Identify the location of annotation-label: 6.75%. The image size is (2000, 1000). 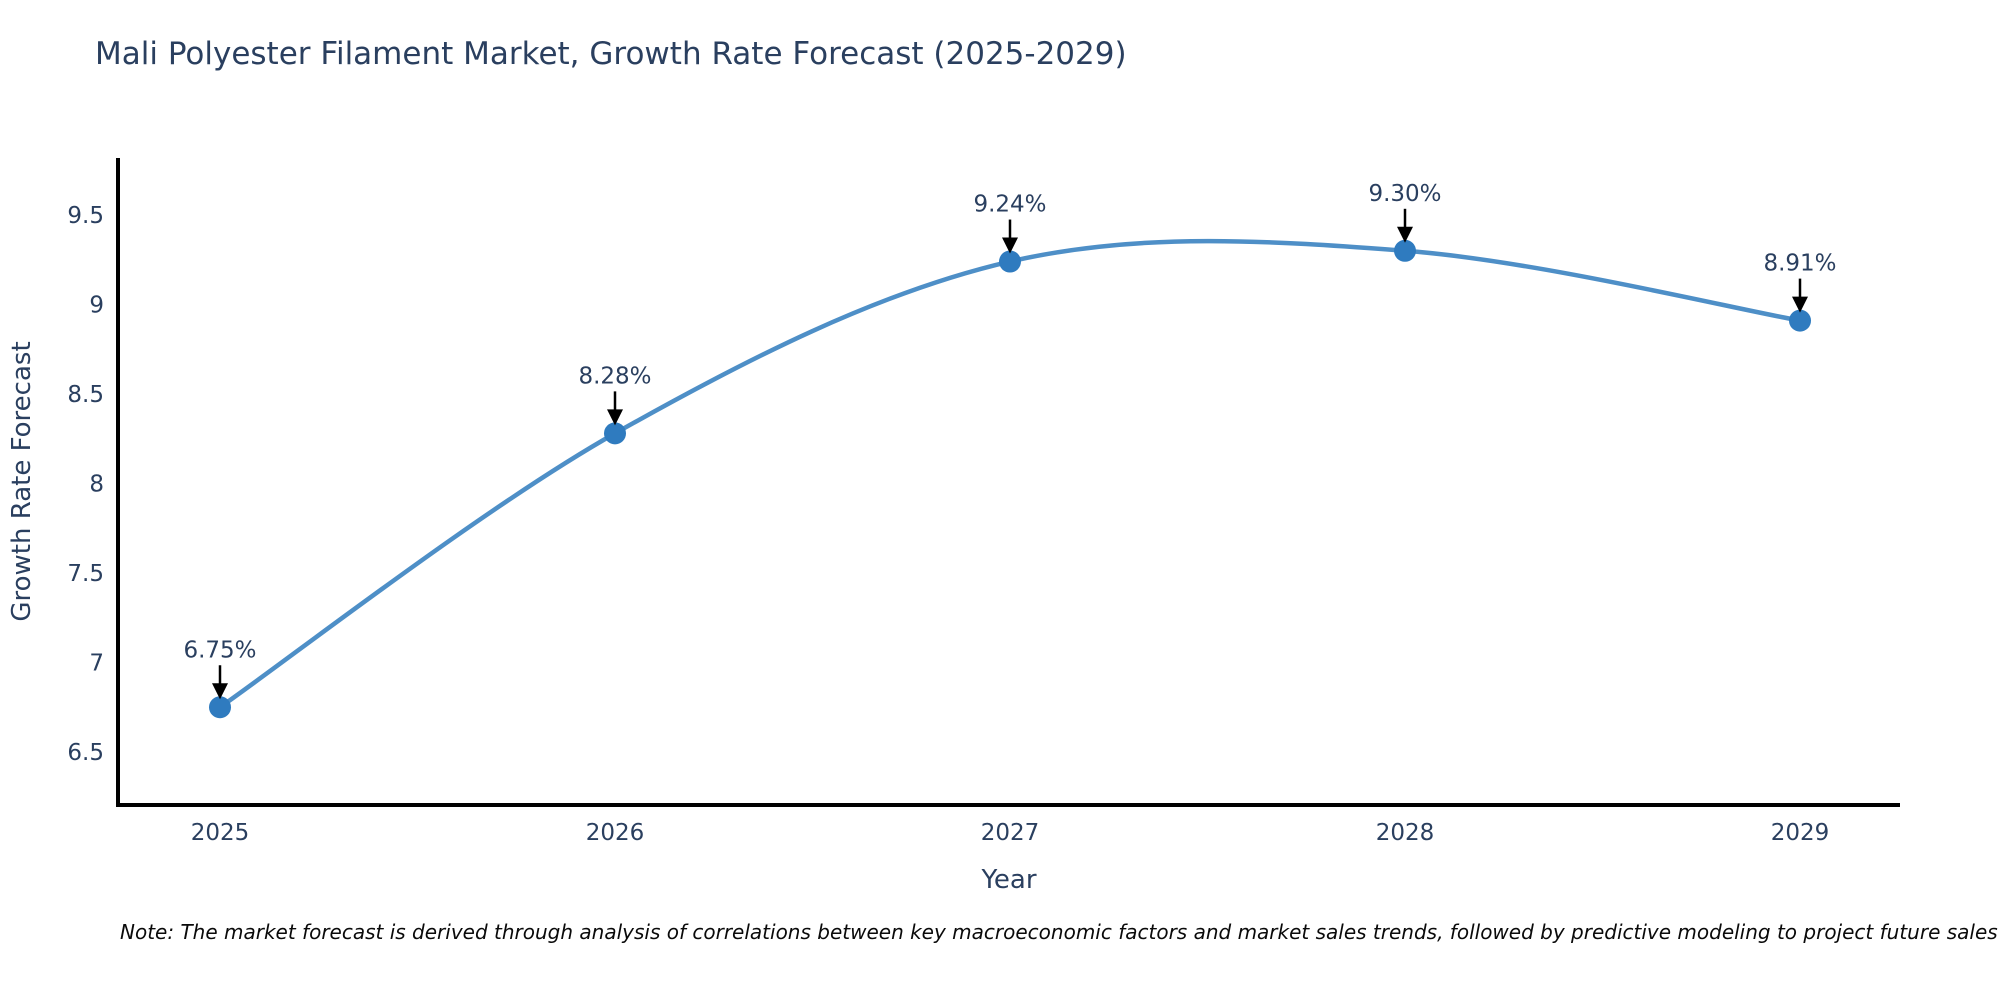
(219, 650).